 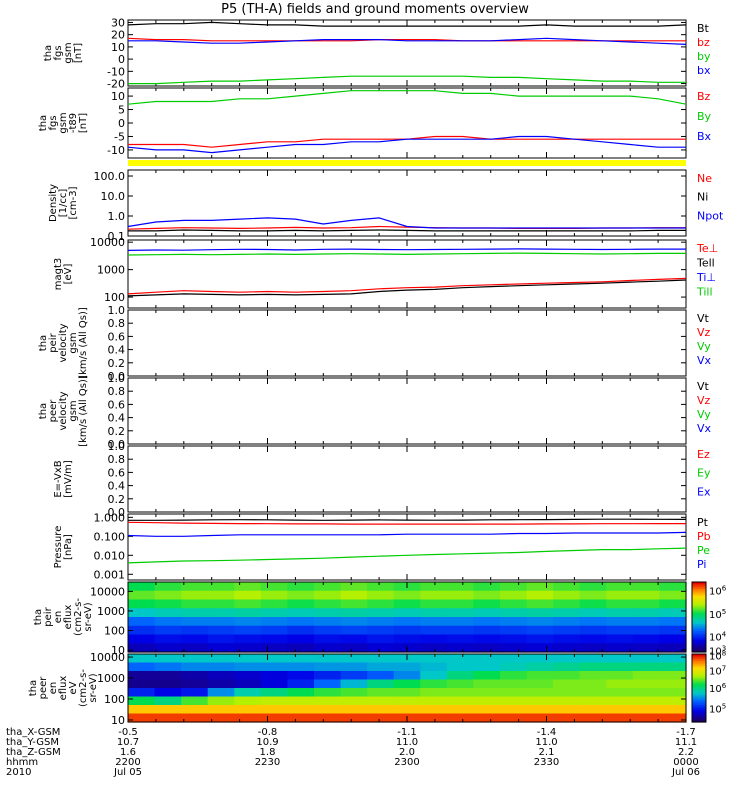 I want to click on series-line-By, so click(x=407, y=97).